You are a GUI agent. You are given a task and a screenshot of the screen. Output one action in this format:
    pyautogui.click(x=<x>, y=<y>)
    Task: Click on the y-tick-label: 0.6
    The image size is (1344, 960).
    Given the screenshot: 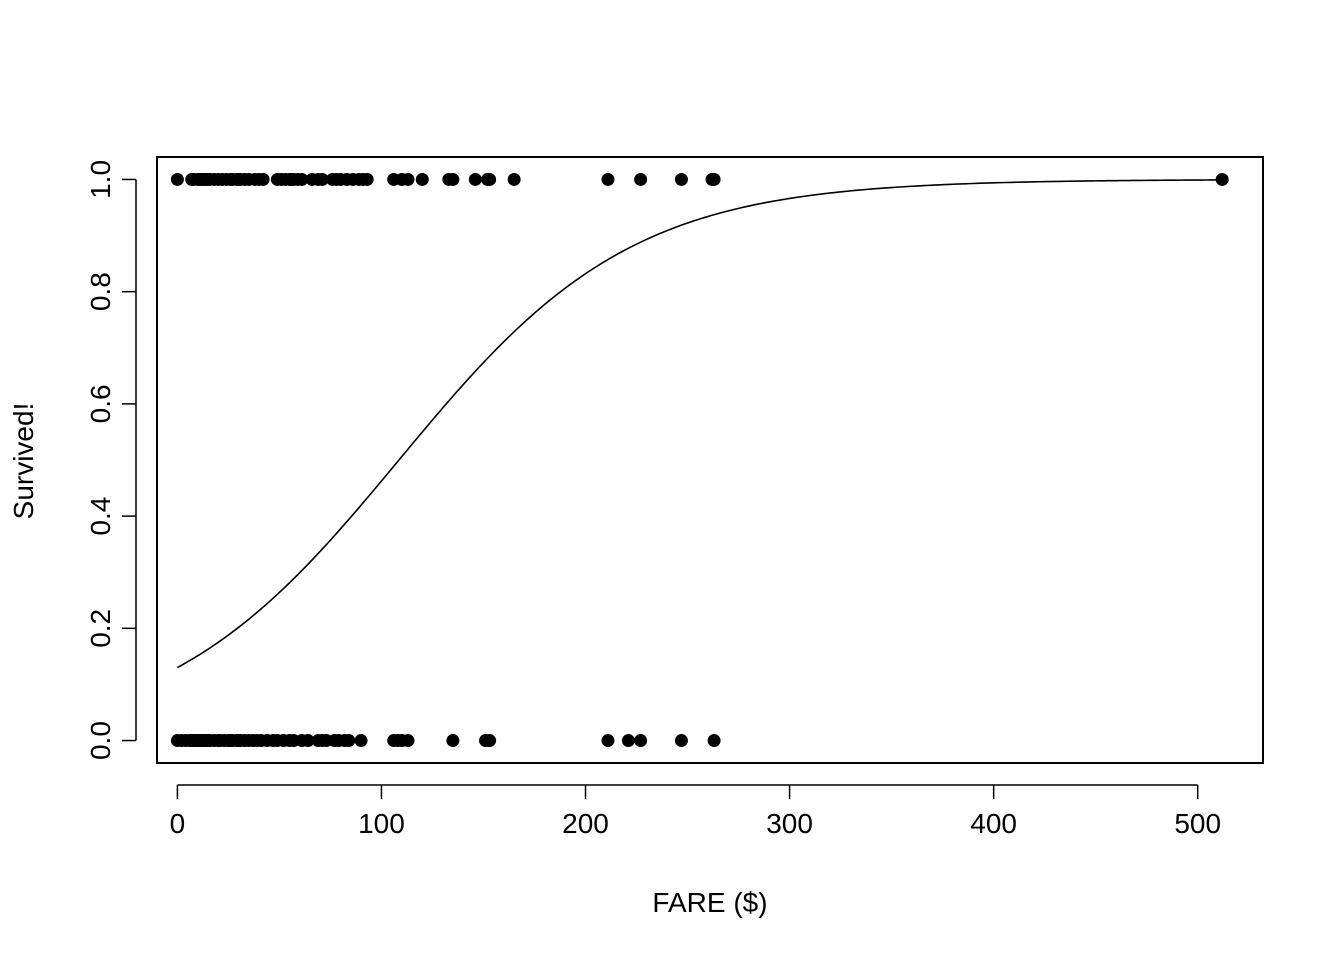 What is the action you would take?
    pyautogui.click(x=100, y=403)
    